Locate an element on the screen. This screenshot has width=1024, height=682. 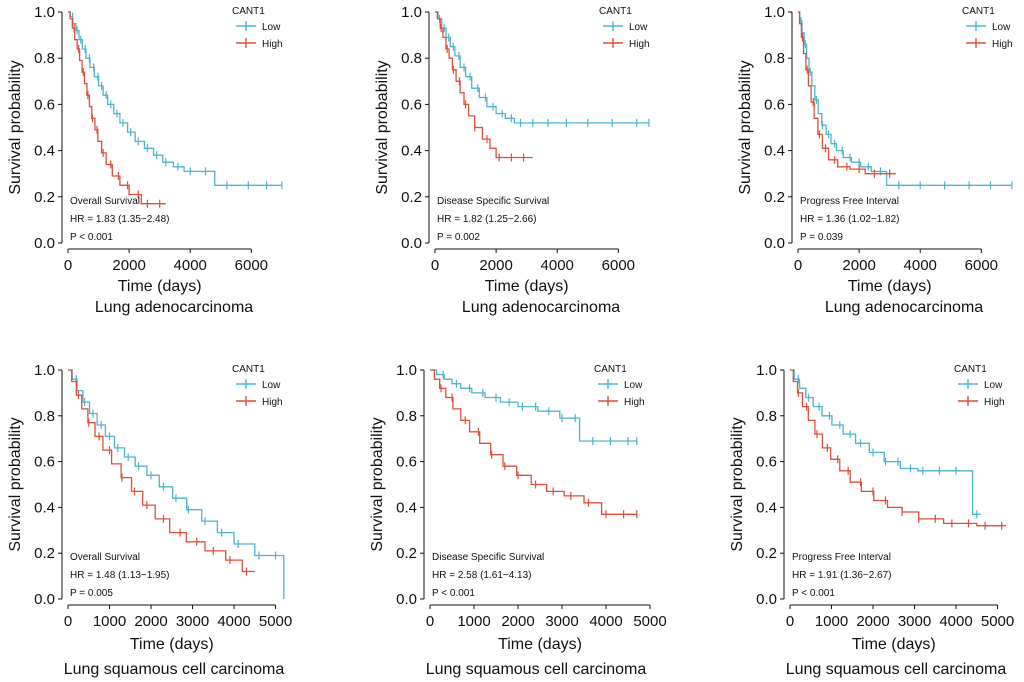
annotation-line: P = 0.002 is located at coordinates (458, 237).